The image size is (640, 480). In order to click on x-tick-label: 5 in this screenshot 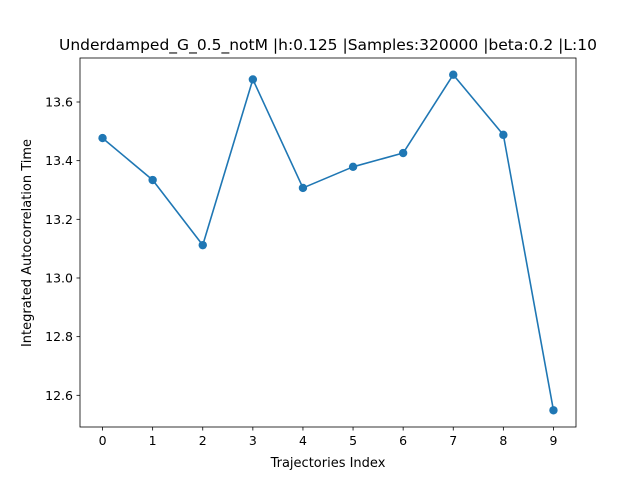, I will do `click(353, 440)`.